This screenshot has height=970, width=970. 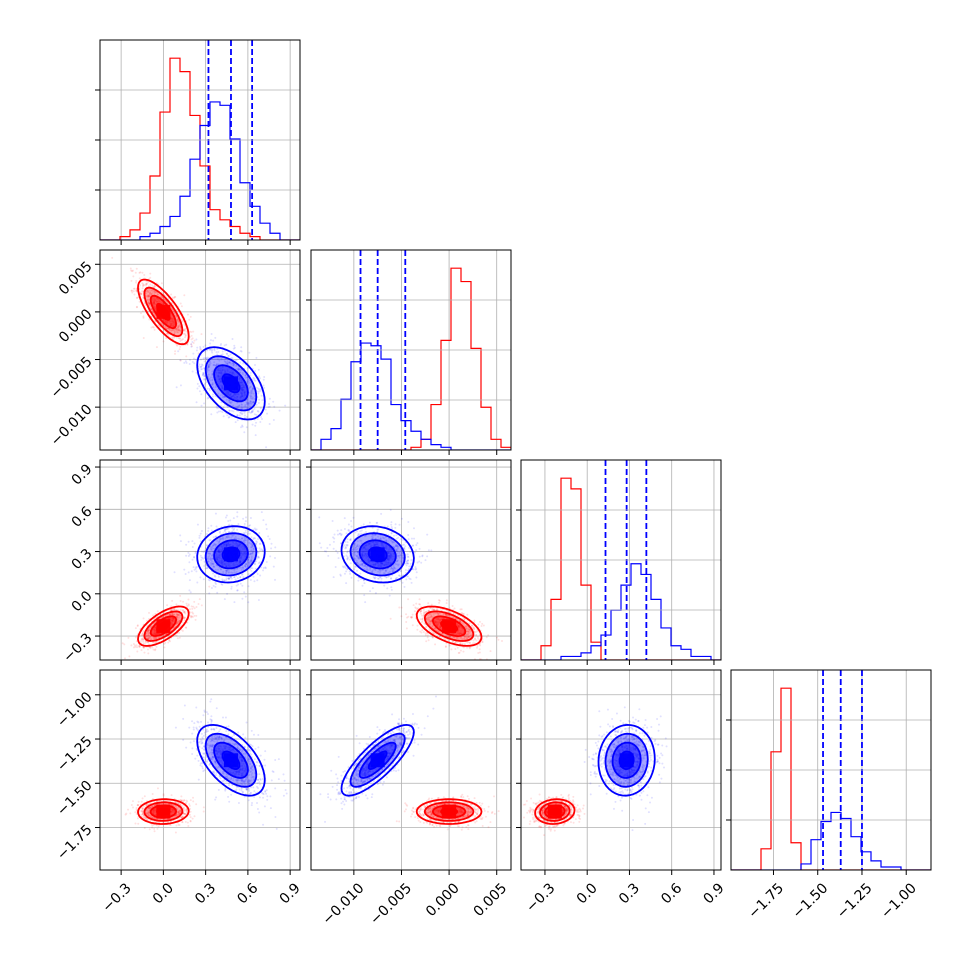 What do you see at coordinates (163, 312) in the screenshot?
I see `contour-line` at bounding box center [163, 312].